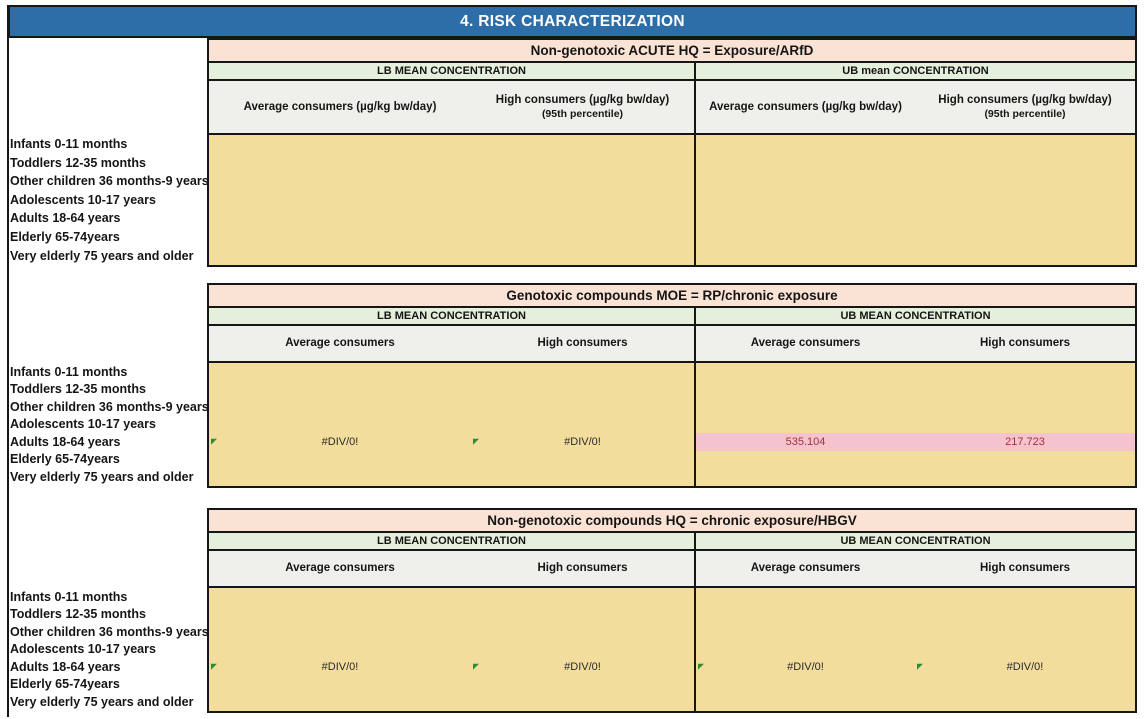  Describe the element at coordinates (451, 541) in the screenshot. I see `nongenotoxic-lb-section-header: LB MEAN CONCENTRATION` at that location.